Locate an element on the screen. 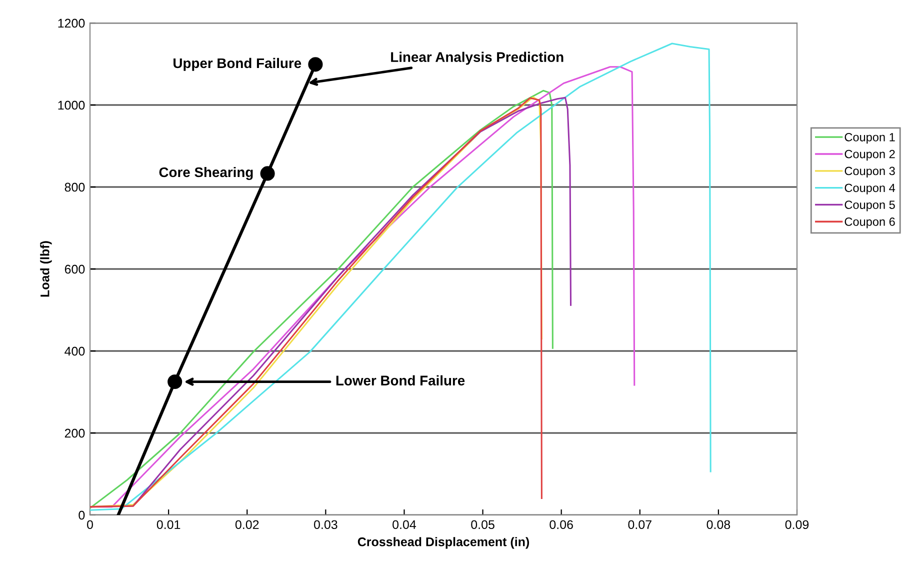 The width and height of the screenshot is (914, 574). y-tick-label: 1000 is located at coordinates (71, 105).